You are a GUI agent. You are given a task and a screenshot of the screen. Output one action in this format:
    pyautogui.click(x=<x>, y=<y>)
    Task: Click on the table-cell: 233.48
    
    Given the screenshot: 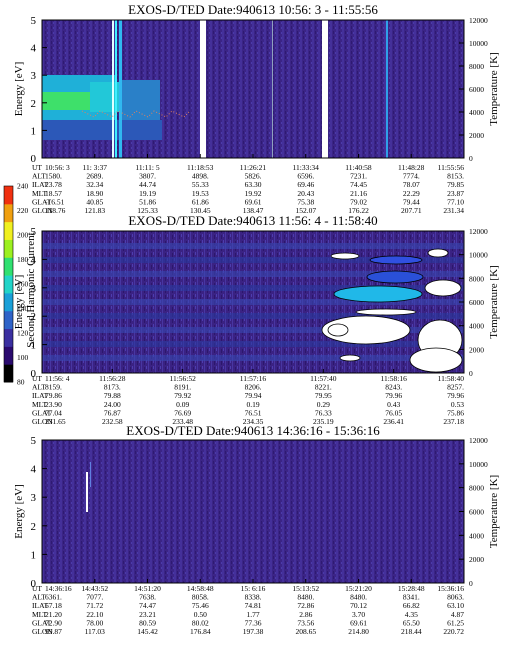 What is the action you would take?
    pyautogui.click(x=182, y=421)
    